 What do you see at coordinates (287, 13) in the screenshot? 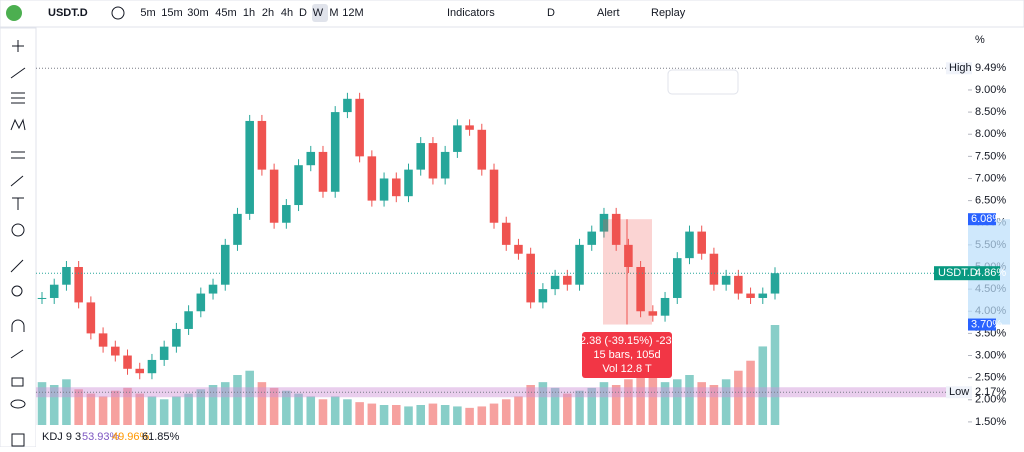
I see `interval-button: 4h` at bounding box center [287, 13].